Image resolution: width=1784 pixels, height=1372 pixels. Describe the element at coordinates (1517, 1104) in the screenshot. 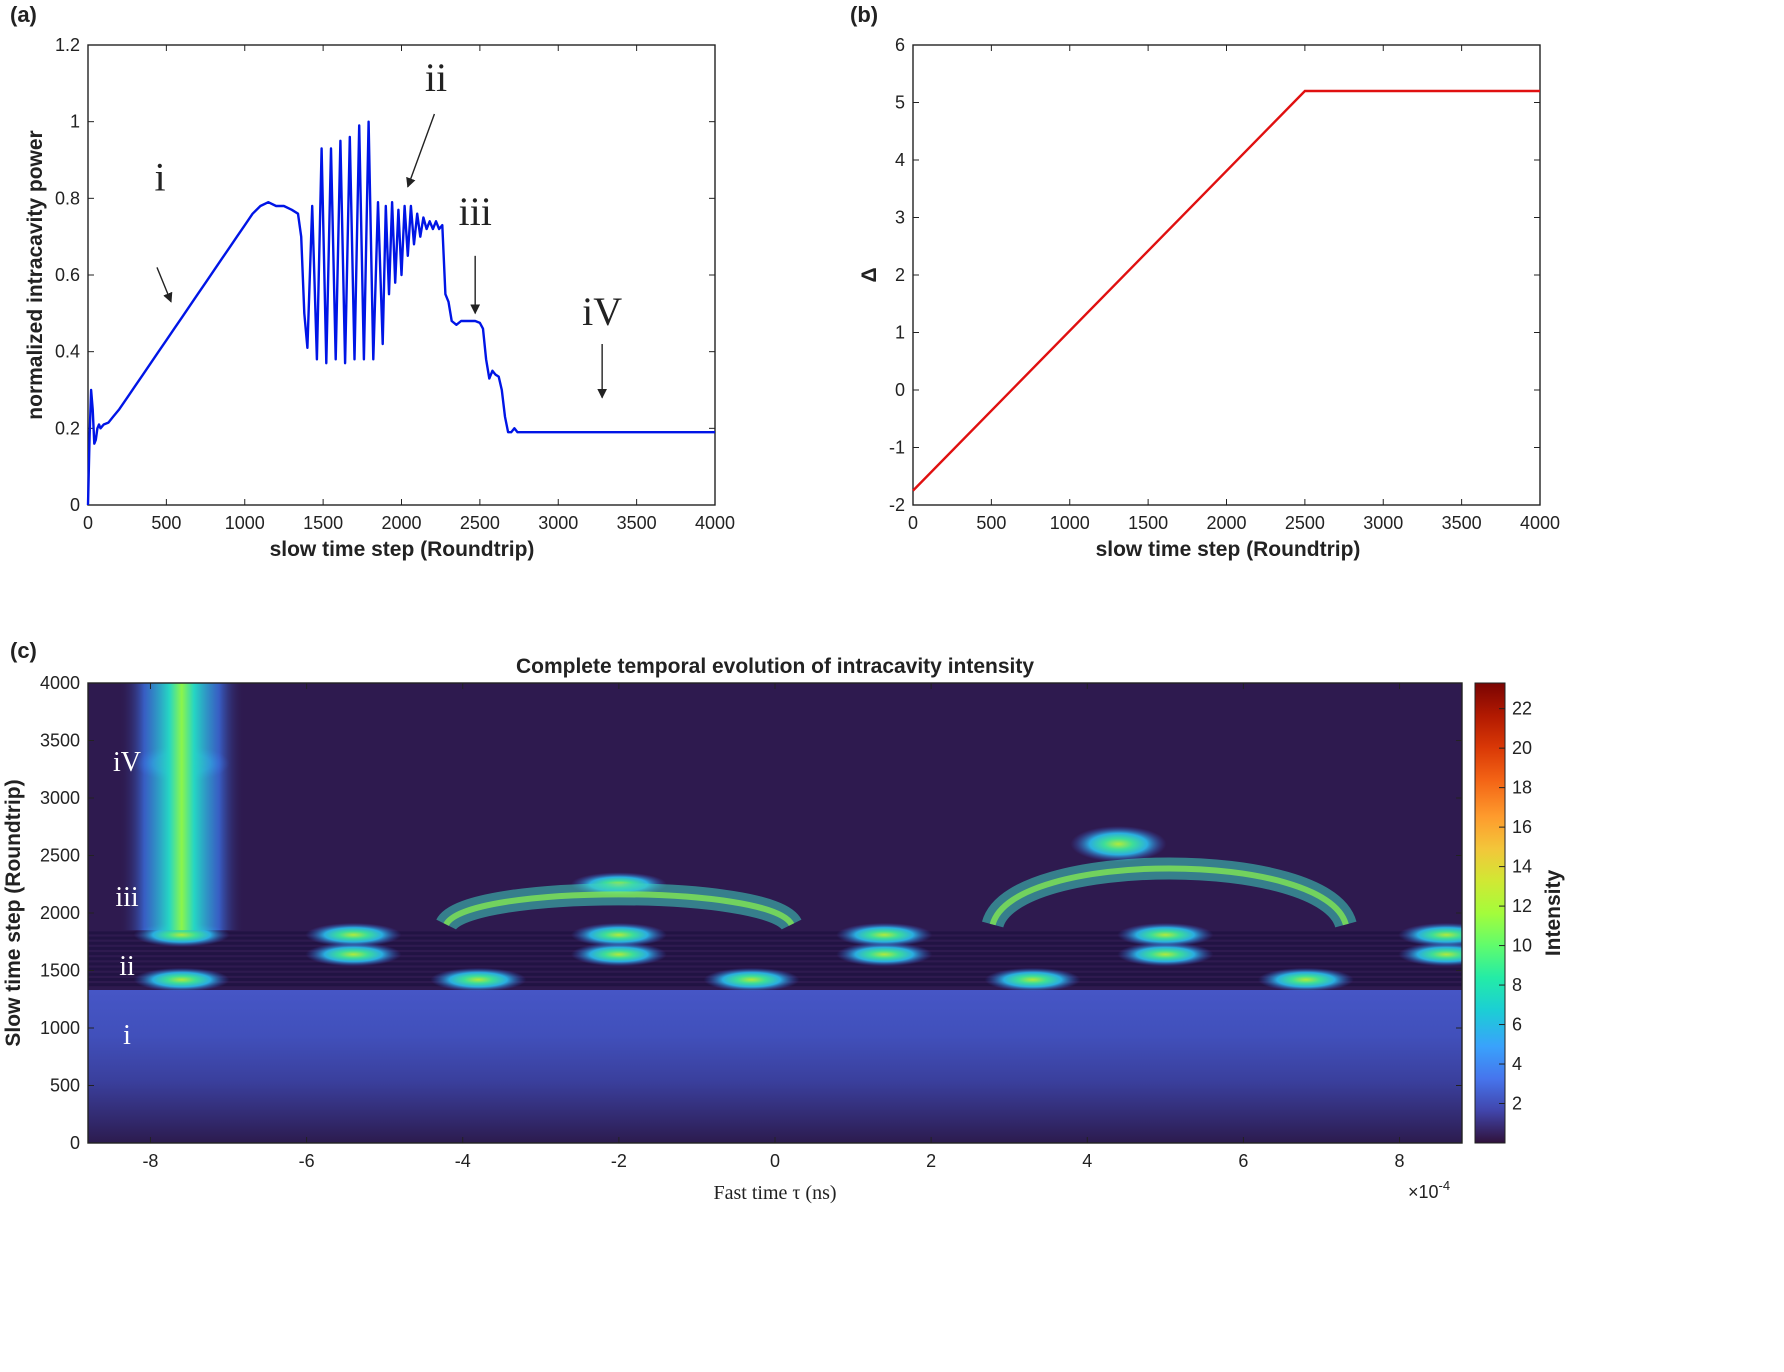

I see `colorbar-tick-label: 2` at that location.